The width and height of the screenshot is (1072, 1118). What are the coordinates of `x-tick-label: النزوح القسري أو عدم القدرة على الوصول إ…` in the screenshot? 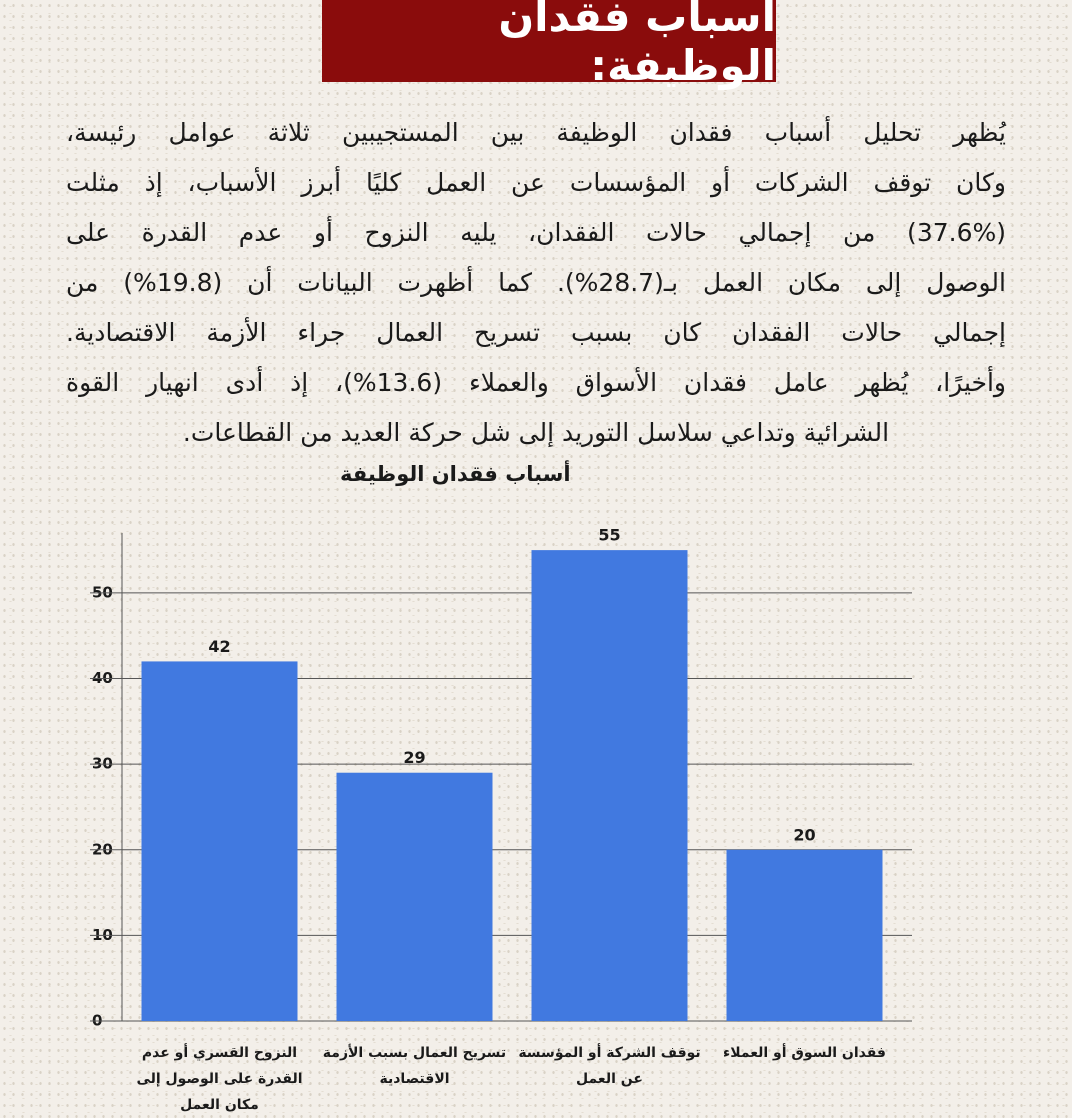 It's located at (219, 1079).